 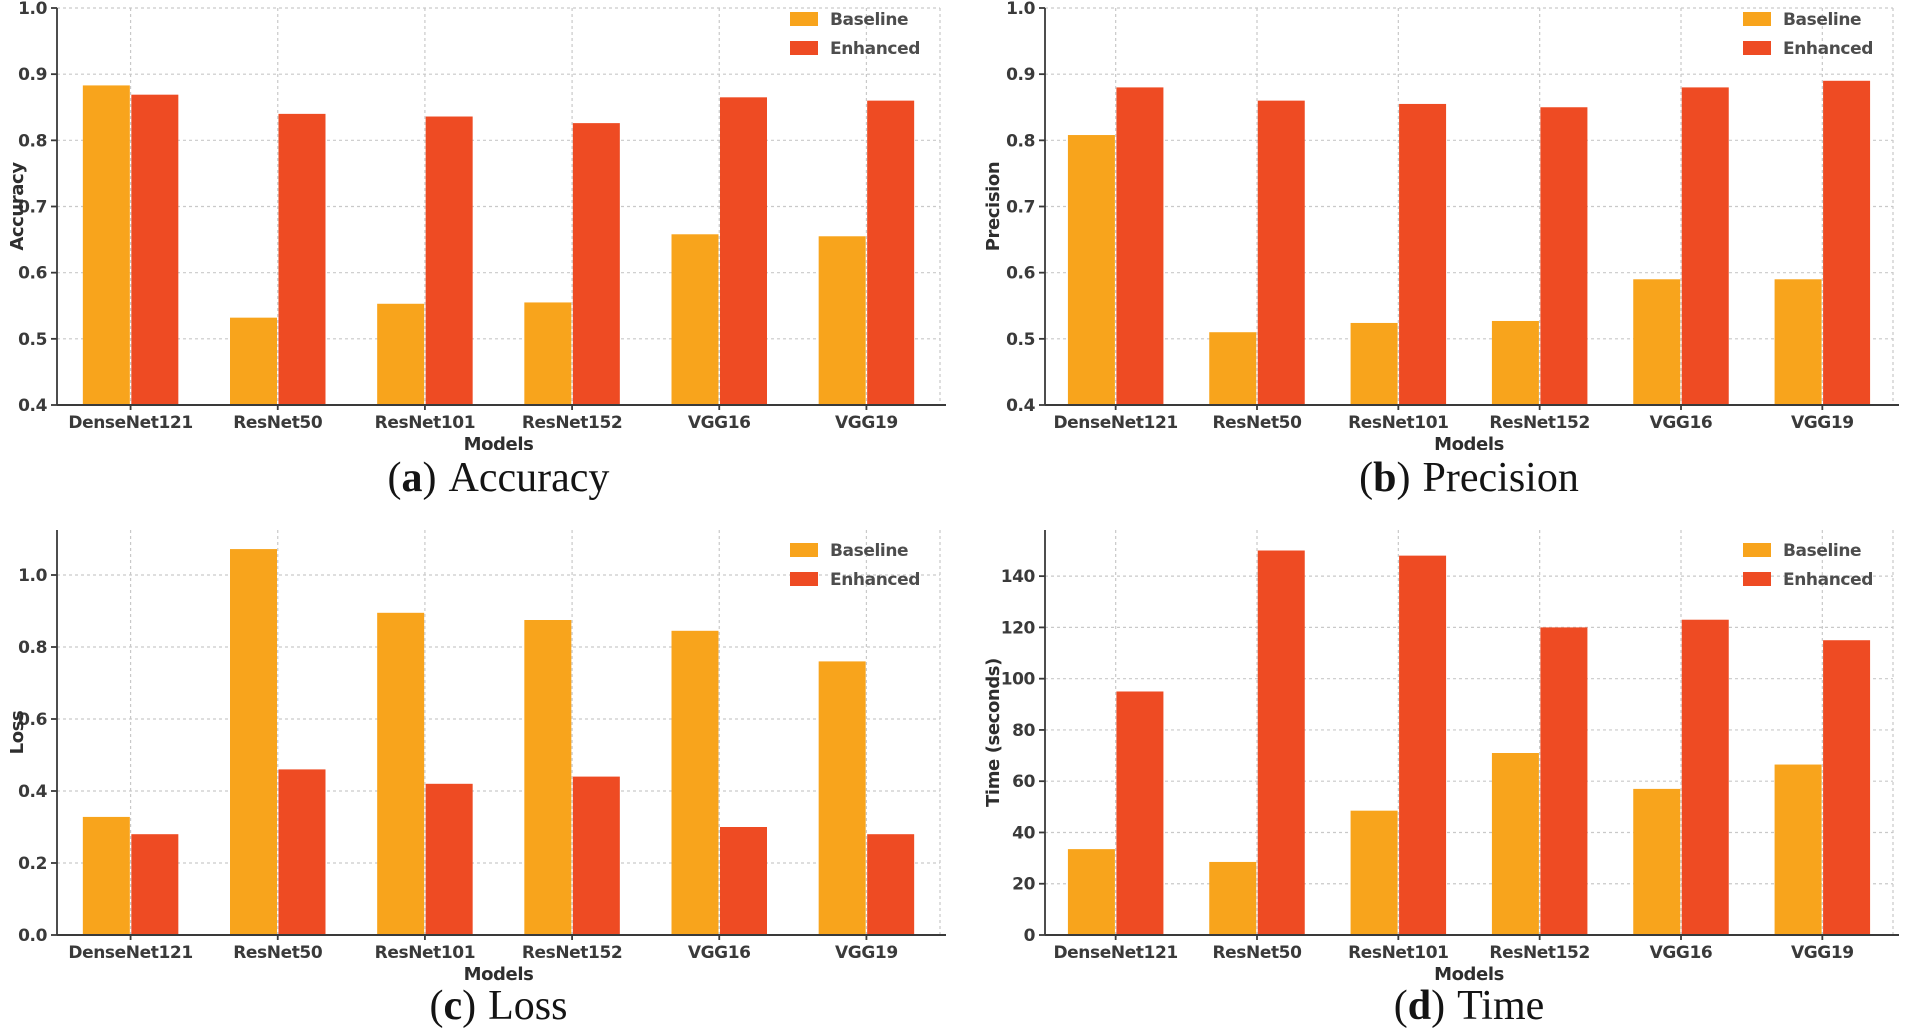 What do you see at coordinates (1020, 208) in the screenshot?
I see `y-tick-label: 0.7` at bounding box center [1020, 208].